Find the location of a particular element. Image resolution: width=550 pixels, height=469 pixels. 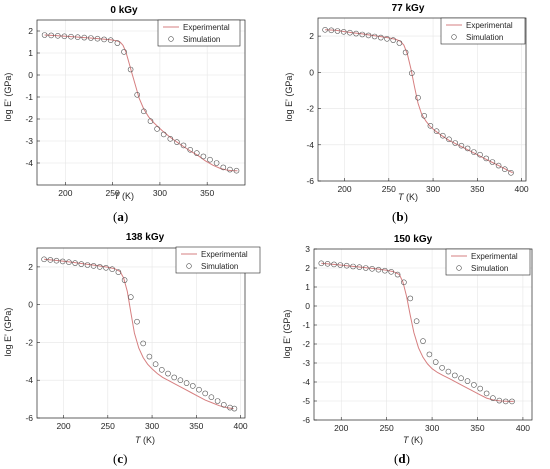

panel-b-xtick-label-3: 350 is located at coordinates (477, 189).